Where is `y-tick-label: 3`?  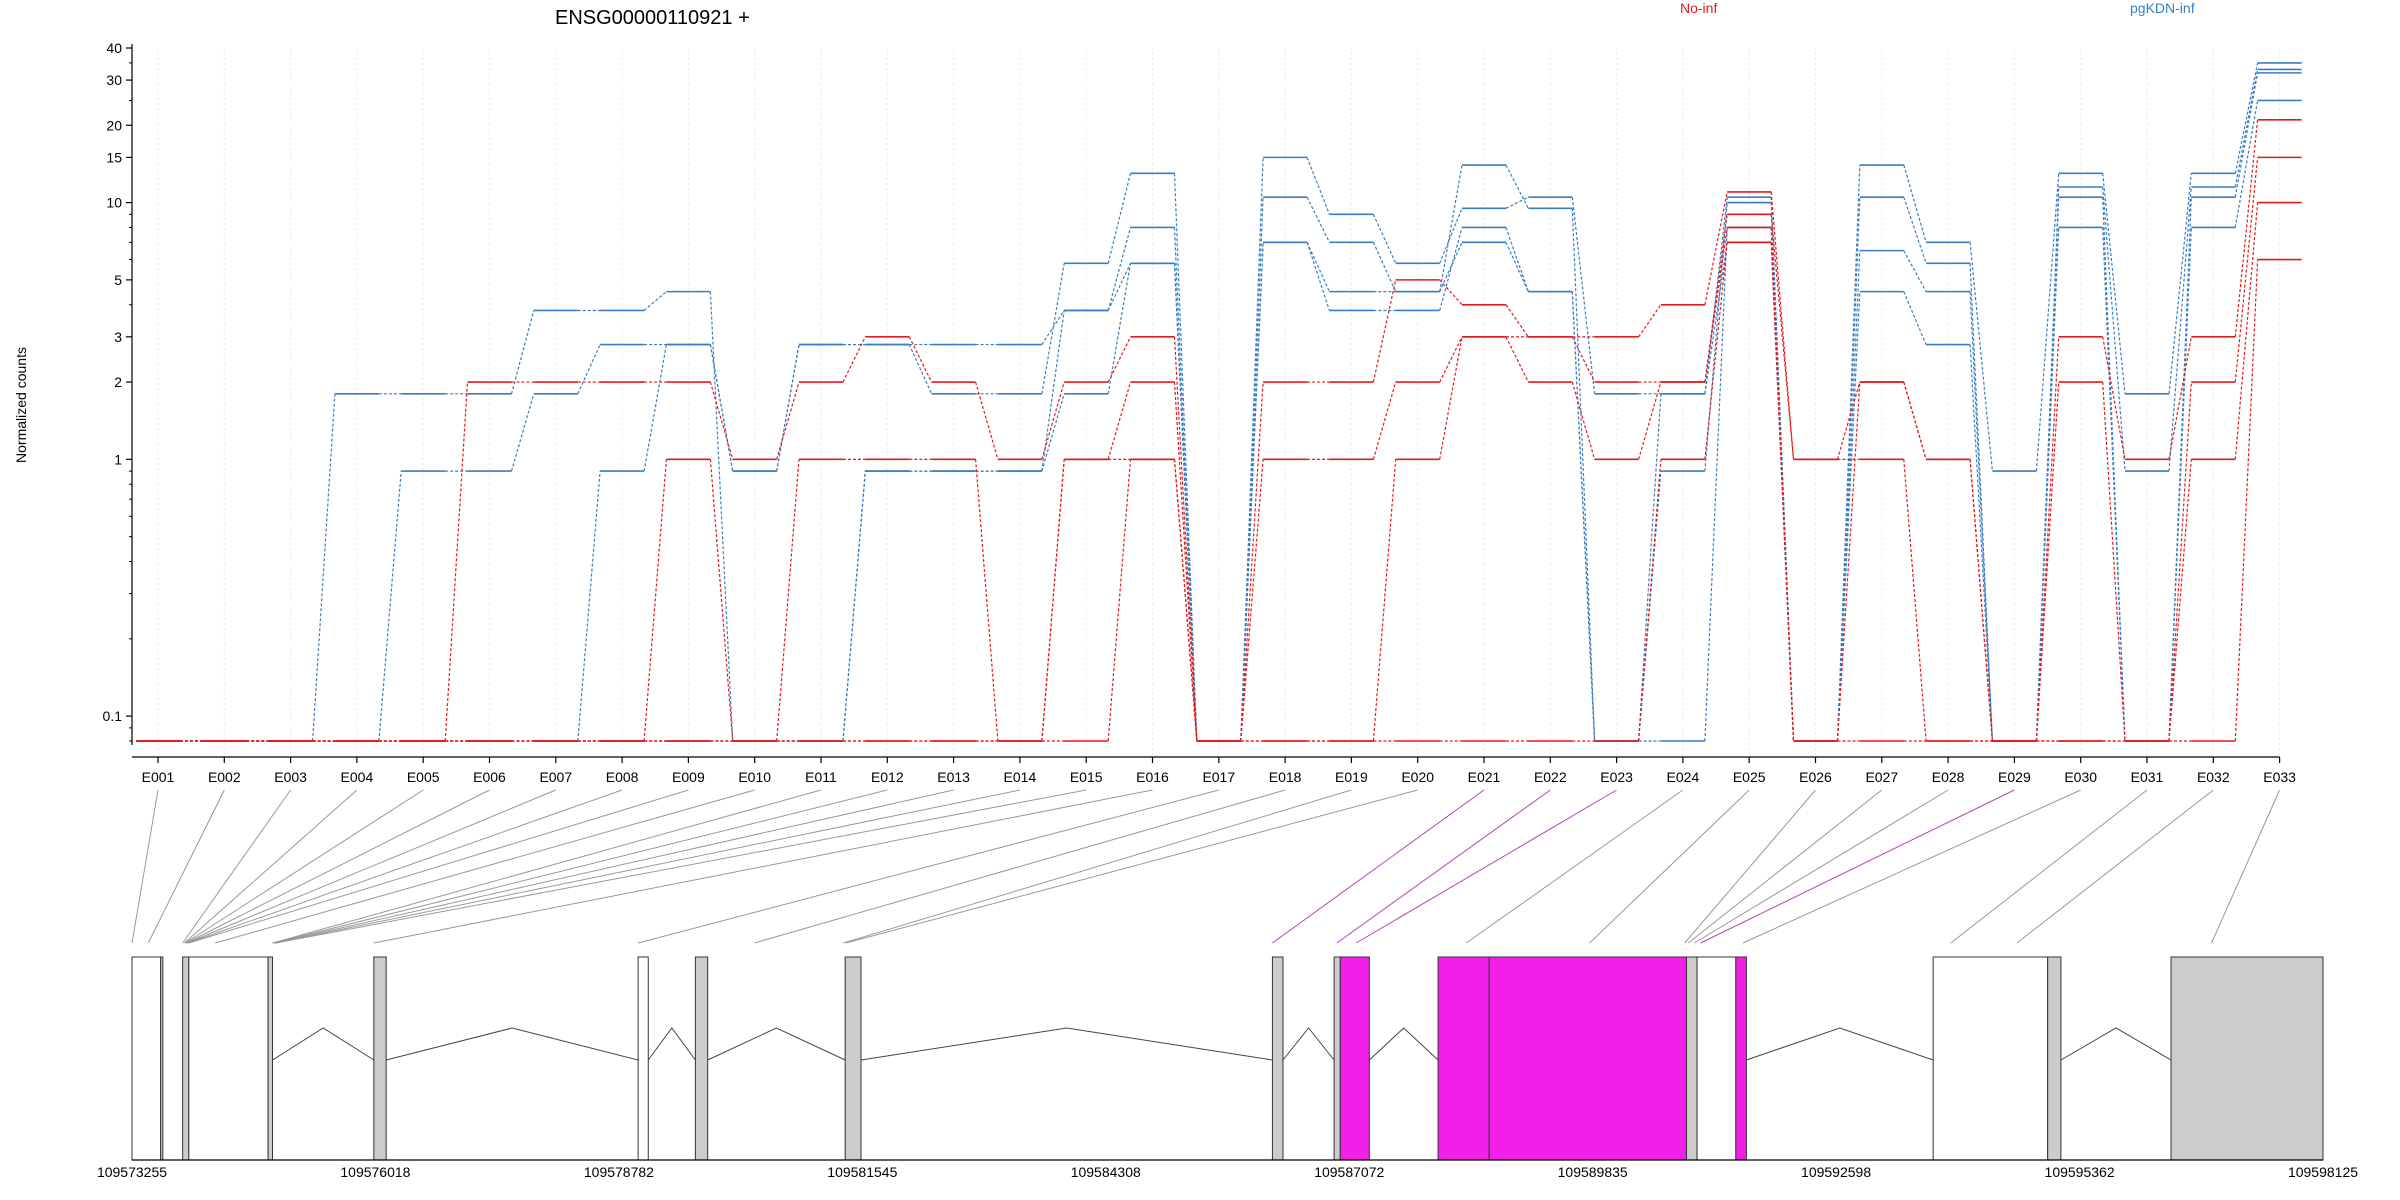
y-tick-label: 3 is located at coordinates (118, 337).